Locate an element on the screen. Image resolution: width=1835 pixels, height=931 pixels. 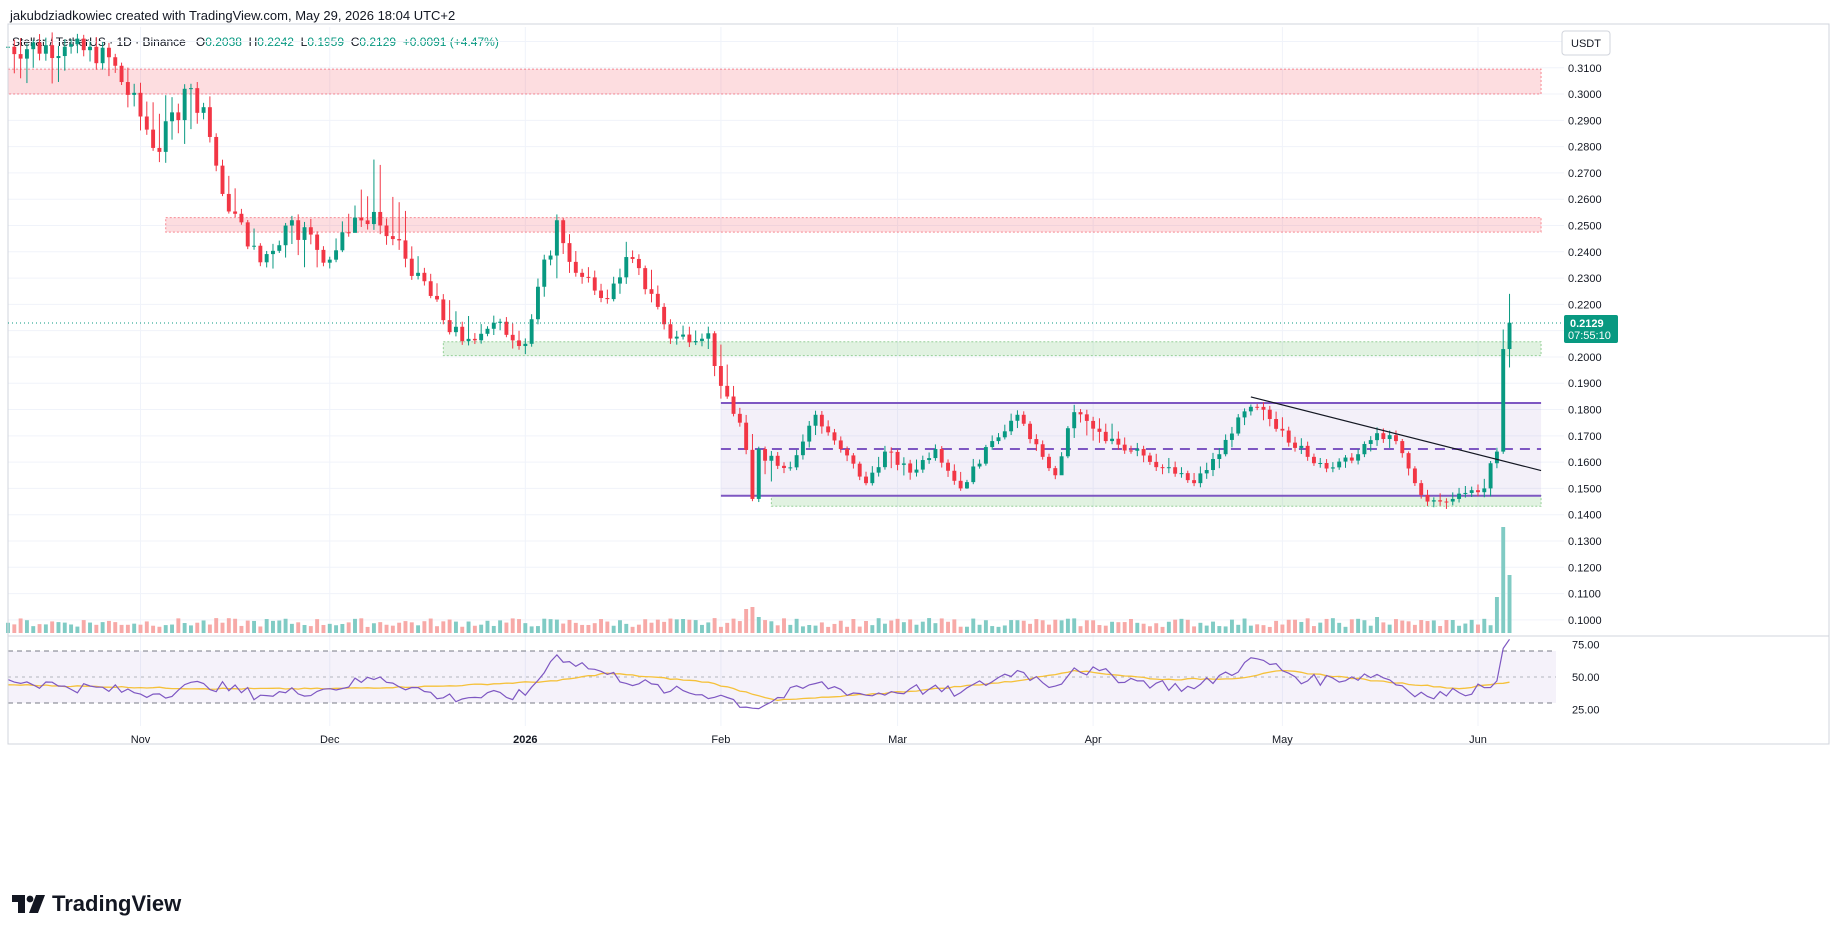
support-zone is located at coordinates (992, 349).